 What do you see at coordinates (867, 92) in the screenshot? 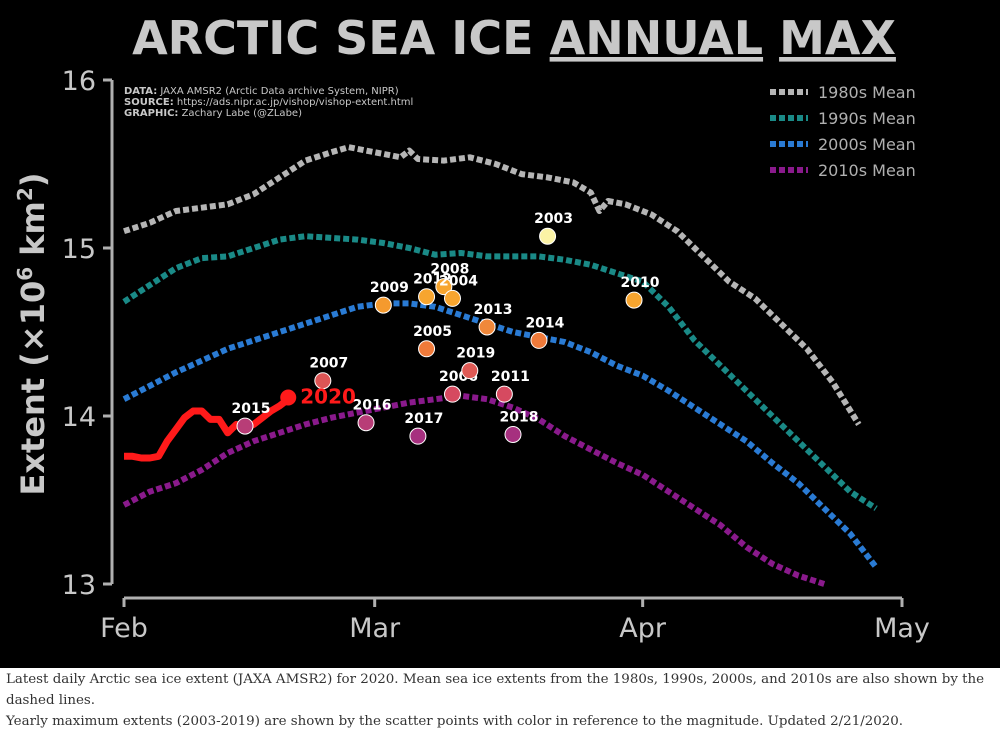
I see `legend-label: 1980s Mean` at bounding box center [867, 92].